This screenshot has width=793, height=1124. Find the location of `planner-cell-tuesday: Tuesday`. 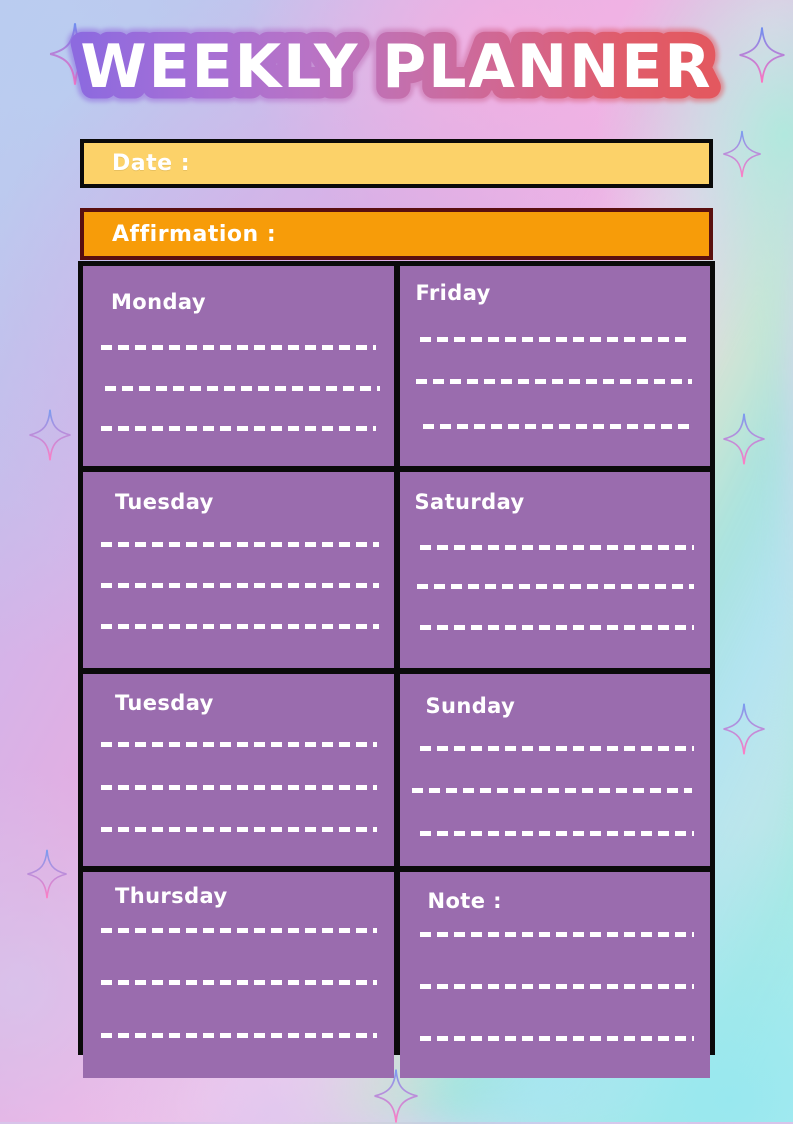

planner-cell-tuesday: Tuesday is located at coordinates (238, 570).